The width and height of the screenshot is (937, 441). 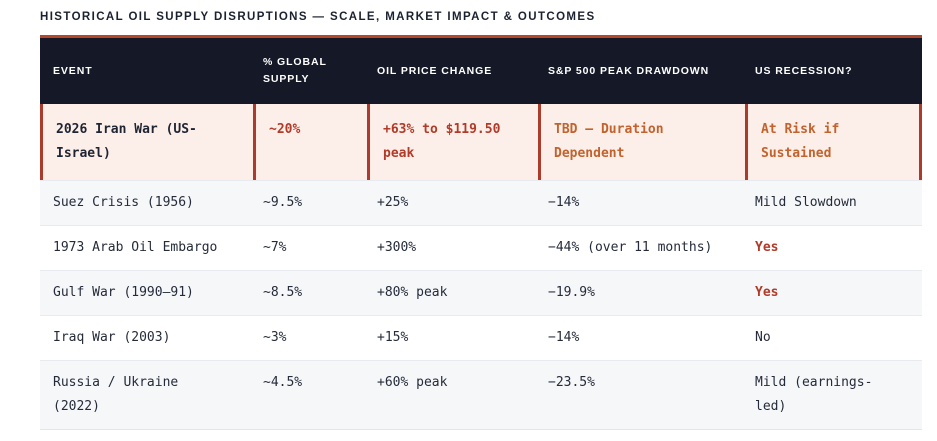 What do you see at coordinates (126, 141) in the screenshot?
I see `cell-event: 2026 Iran War (US-Israel)` at bounding box center [126, 141].